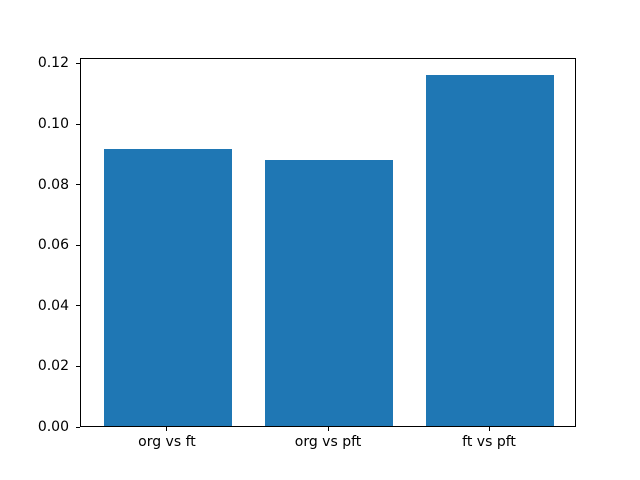  I want to click on y-tick-label: 0.02, so click(53, 366).